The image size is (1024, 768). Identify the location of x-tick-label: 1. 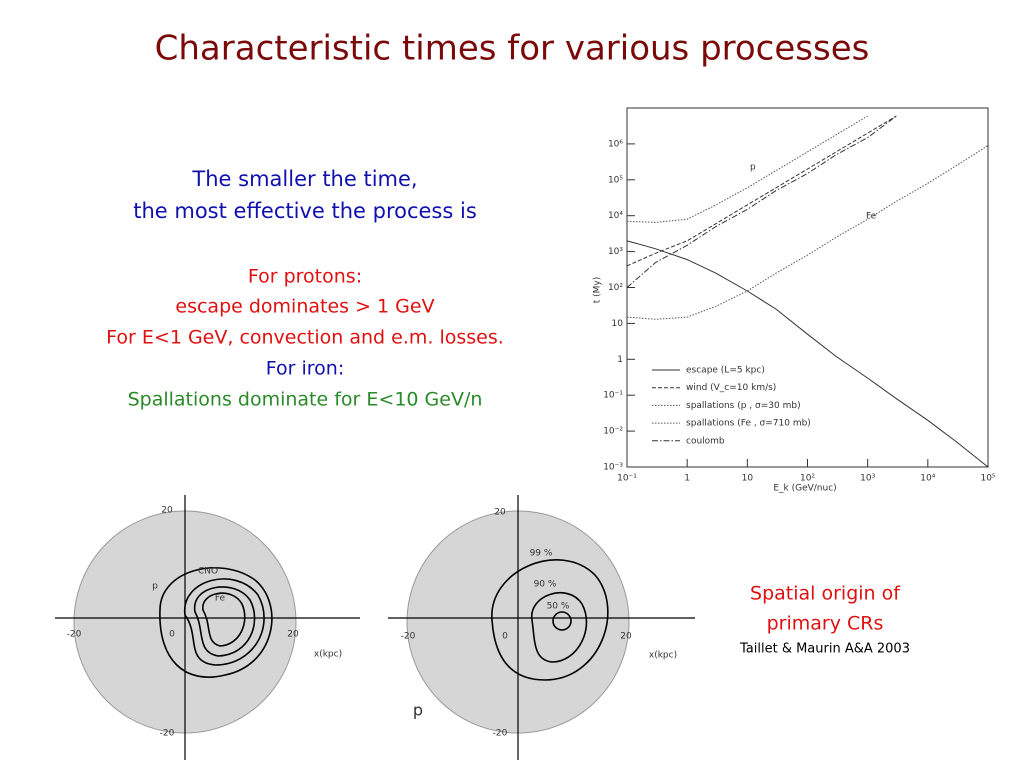
(687, 479).